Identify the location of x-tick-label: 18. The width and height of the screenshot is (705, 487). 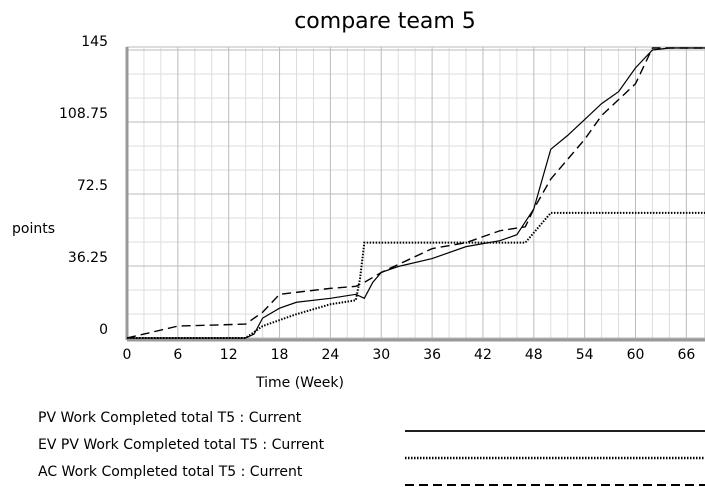
(280, 355).